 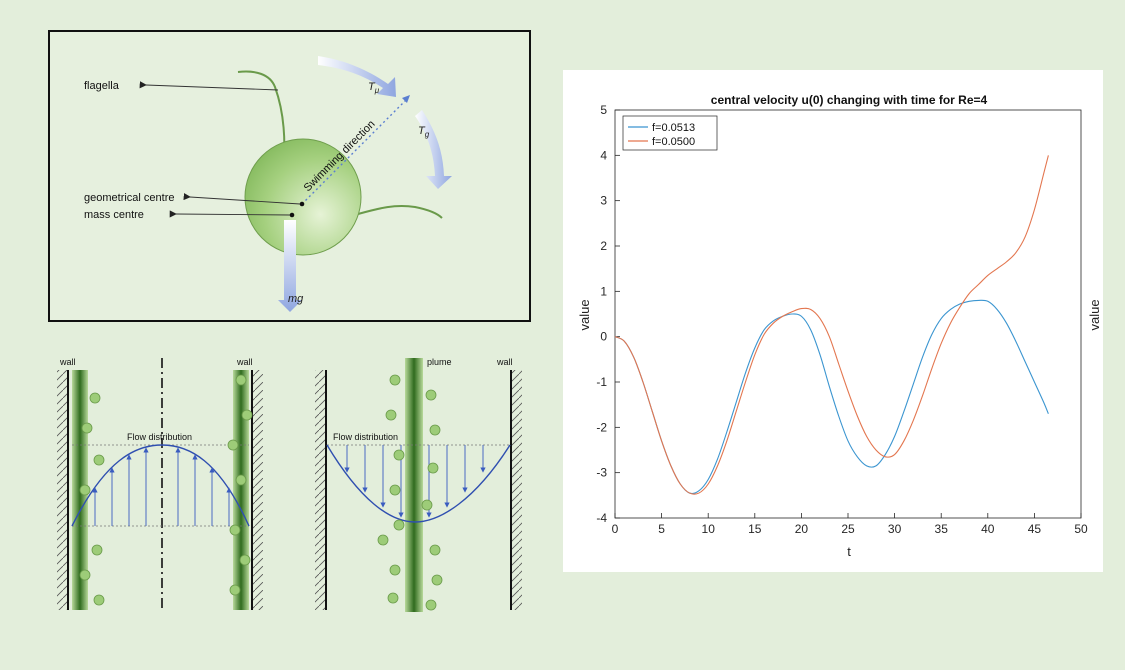 I want to click on x-tick-label: 25, so click(x=848, y=529).